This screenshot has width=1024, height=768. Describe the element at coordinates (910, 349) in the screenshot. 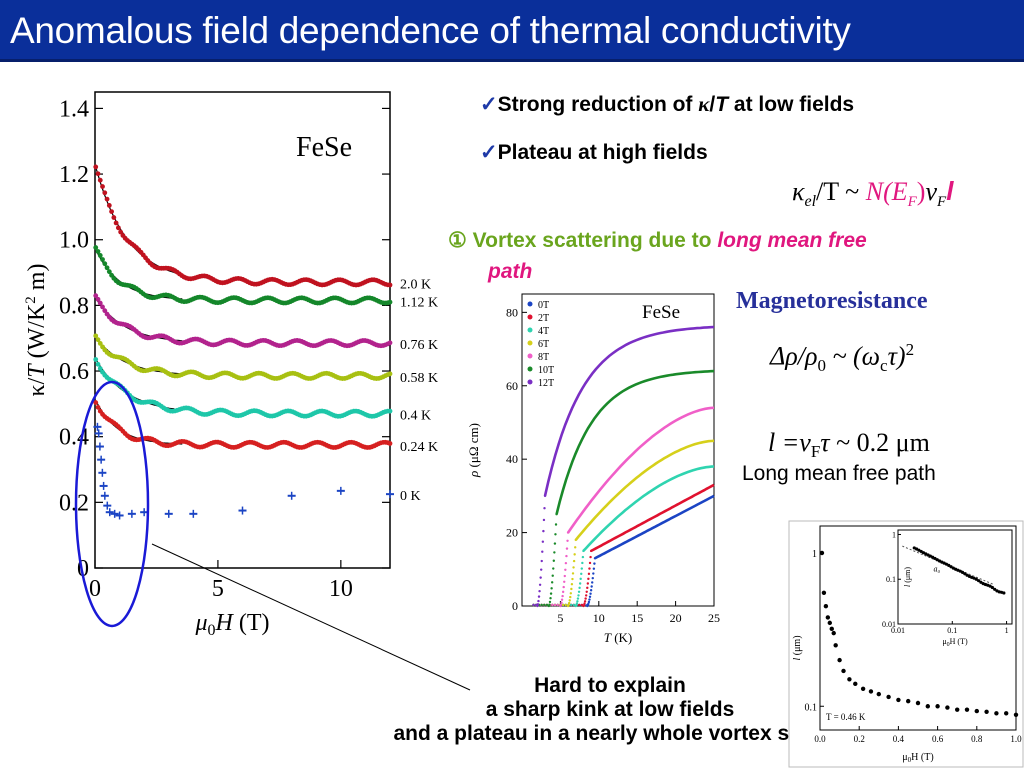

I see `mr-sup-2: 2` at that location.